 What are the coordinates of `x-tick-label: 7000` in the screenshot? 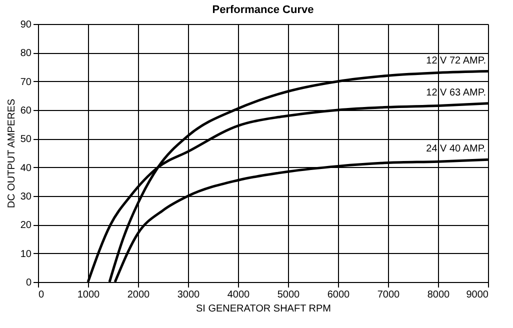 It's located at (388, 295).